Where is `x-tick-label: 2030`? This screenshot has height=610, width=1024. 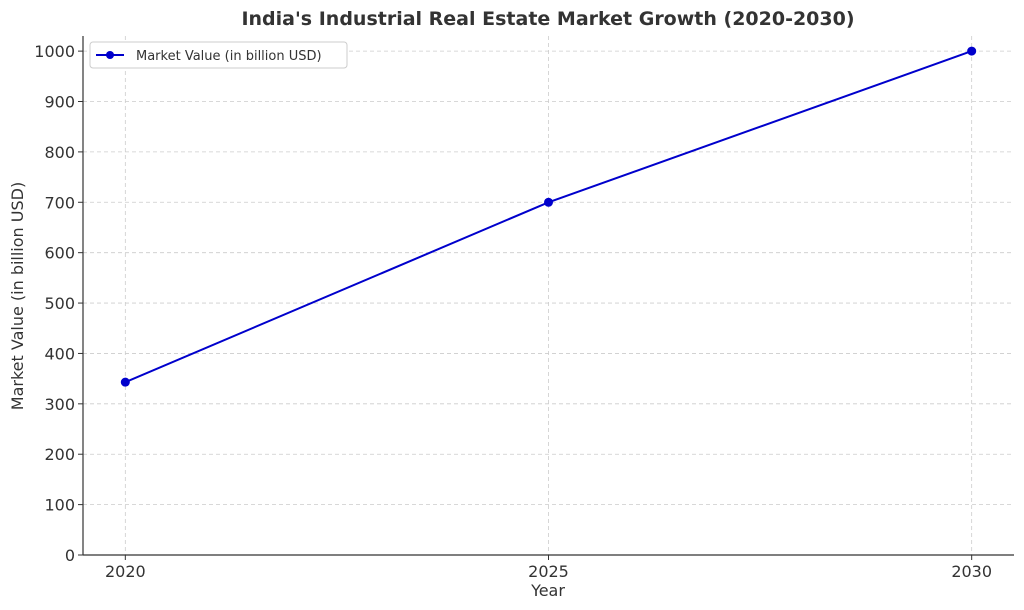 x-tick-label: 2030 is located at coordinates (971, 571).